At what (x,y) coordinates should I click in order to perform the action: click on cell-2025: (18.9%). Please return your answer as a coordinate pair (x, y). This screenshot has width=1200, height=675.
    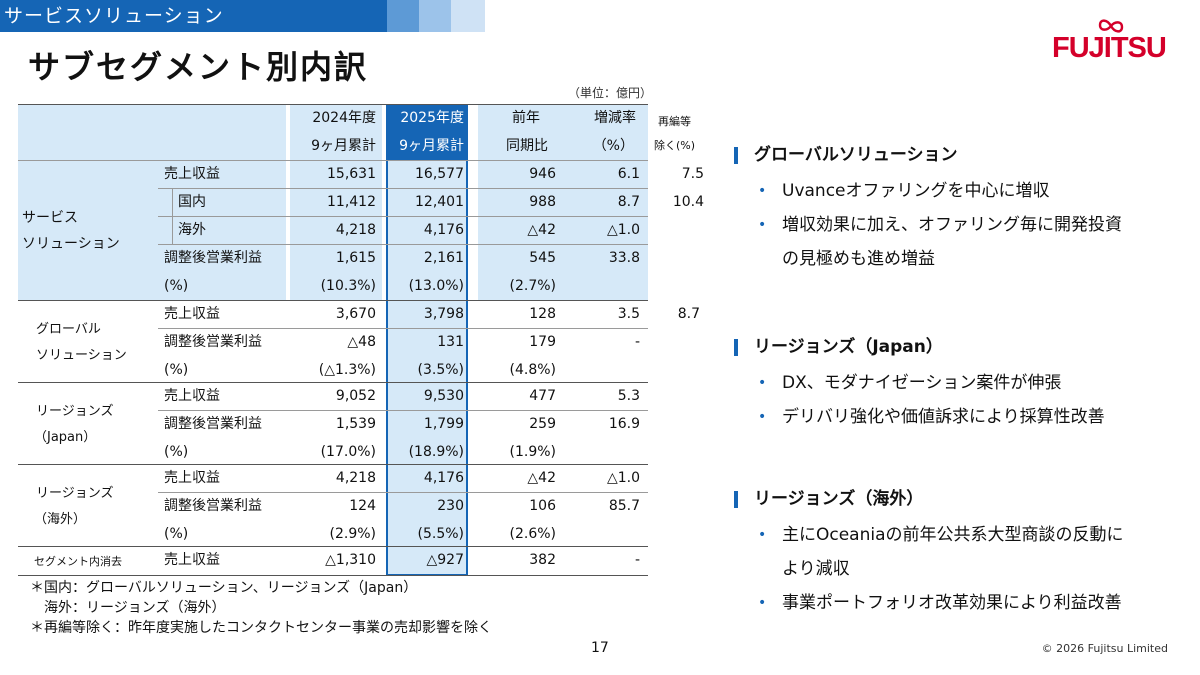
    Looking at the image, I should click on (436, 452).